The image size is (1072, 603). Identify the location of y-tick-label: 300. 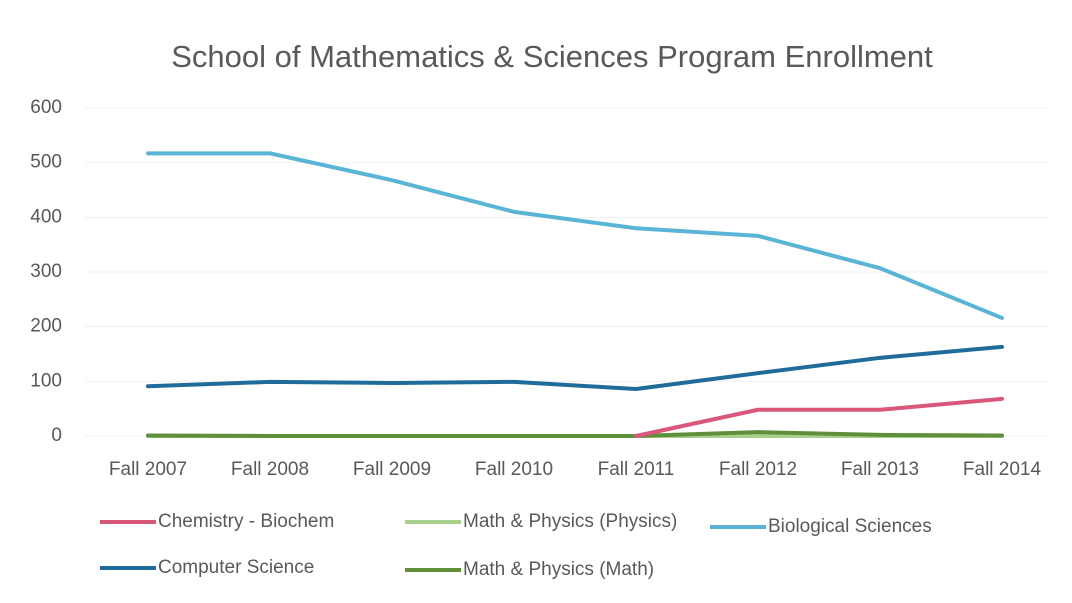
(46, 271).